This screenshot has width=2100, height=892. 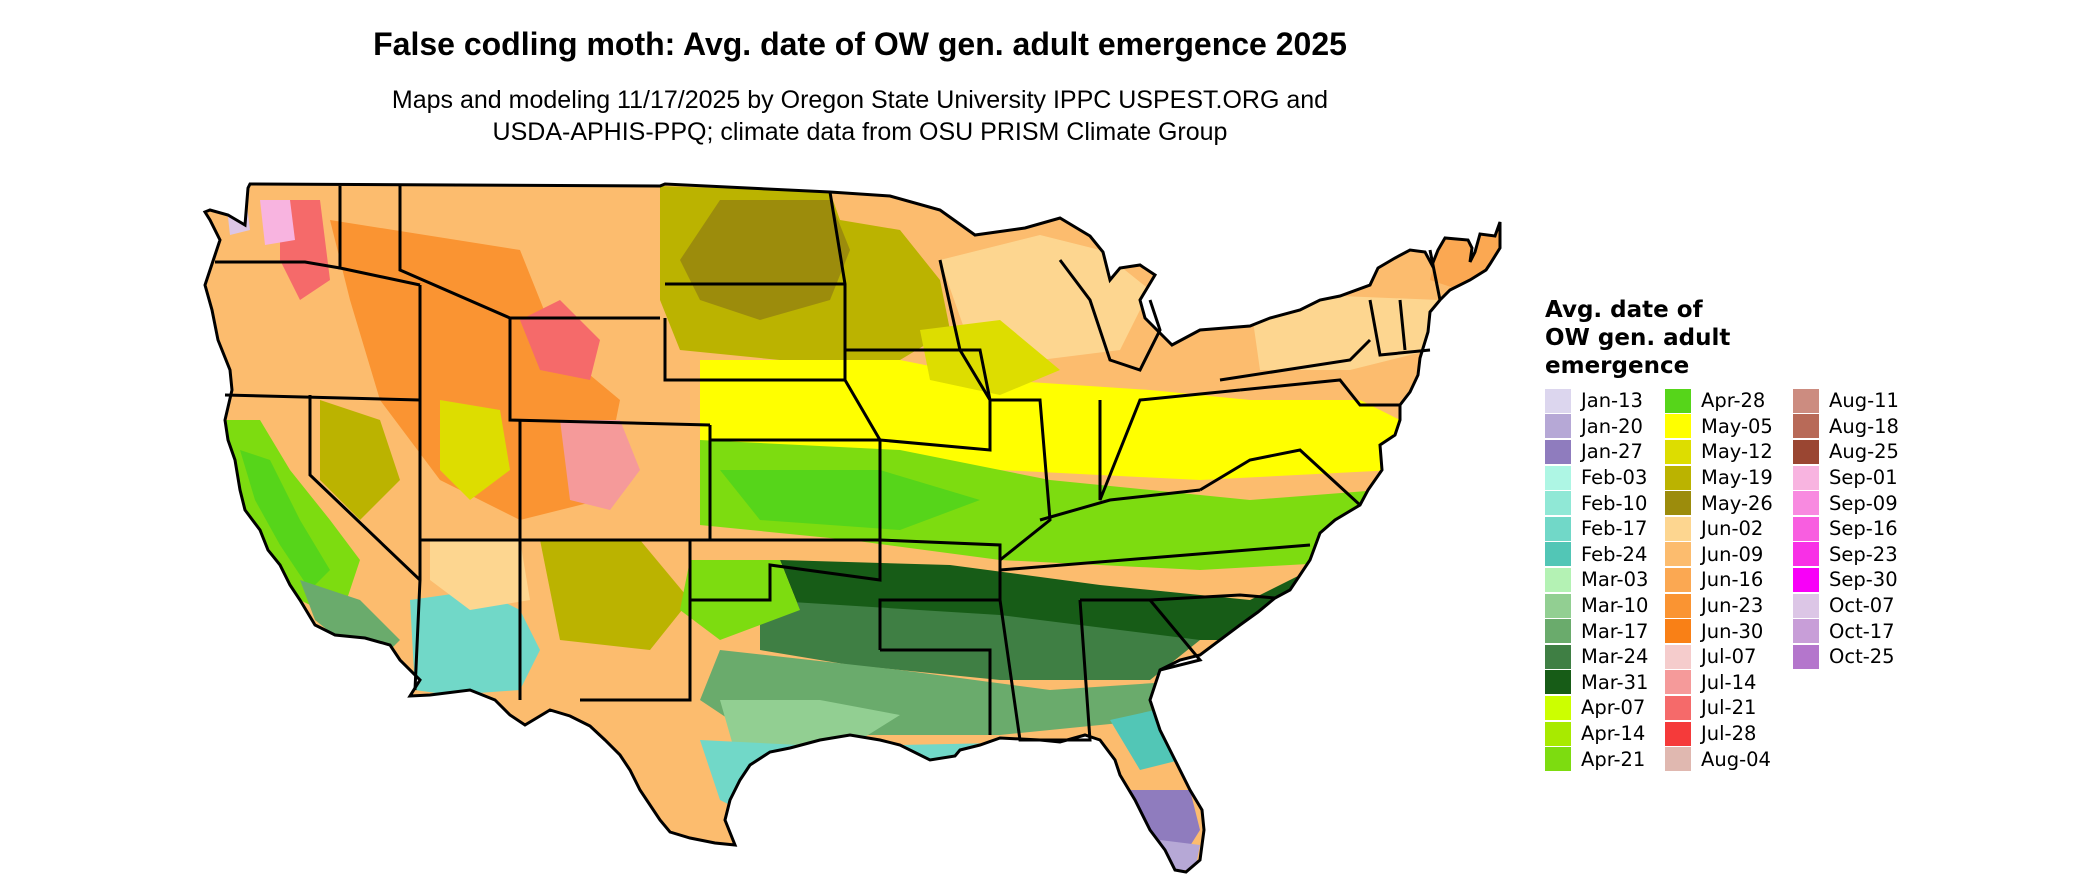 I want to click on legend-label: May-12, so click(x=1737, y=452).